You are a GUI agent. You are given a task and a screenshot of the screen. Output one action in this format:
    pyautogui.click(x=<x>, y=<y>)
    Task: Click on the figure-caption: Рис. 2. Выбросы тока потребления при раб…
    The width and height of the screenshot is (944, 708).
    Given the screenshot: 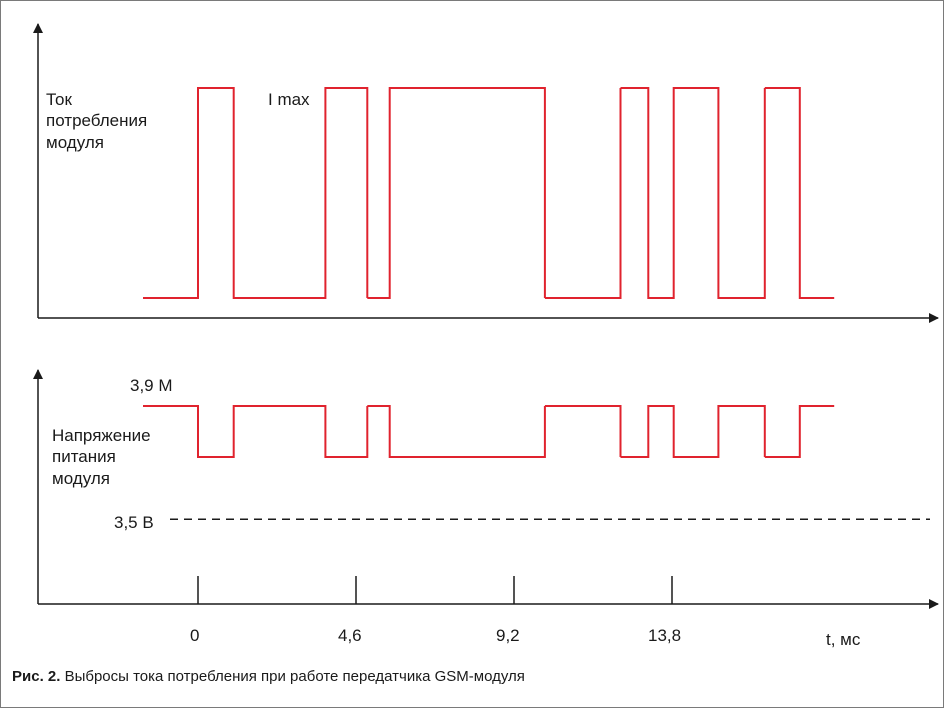 What is the action you would take?
    pyautogui.click(x=268, y=676)
    